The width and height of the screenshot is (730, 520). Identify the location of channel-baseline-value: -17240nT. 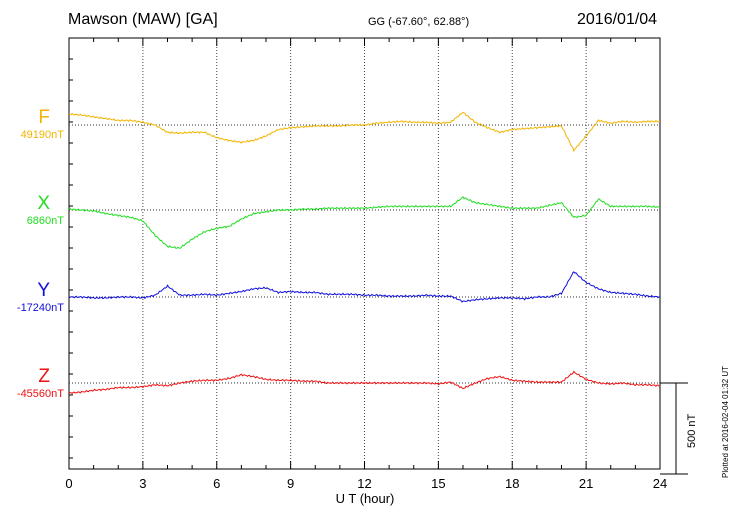
(40, 308).